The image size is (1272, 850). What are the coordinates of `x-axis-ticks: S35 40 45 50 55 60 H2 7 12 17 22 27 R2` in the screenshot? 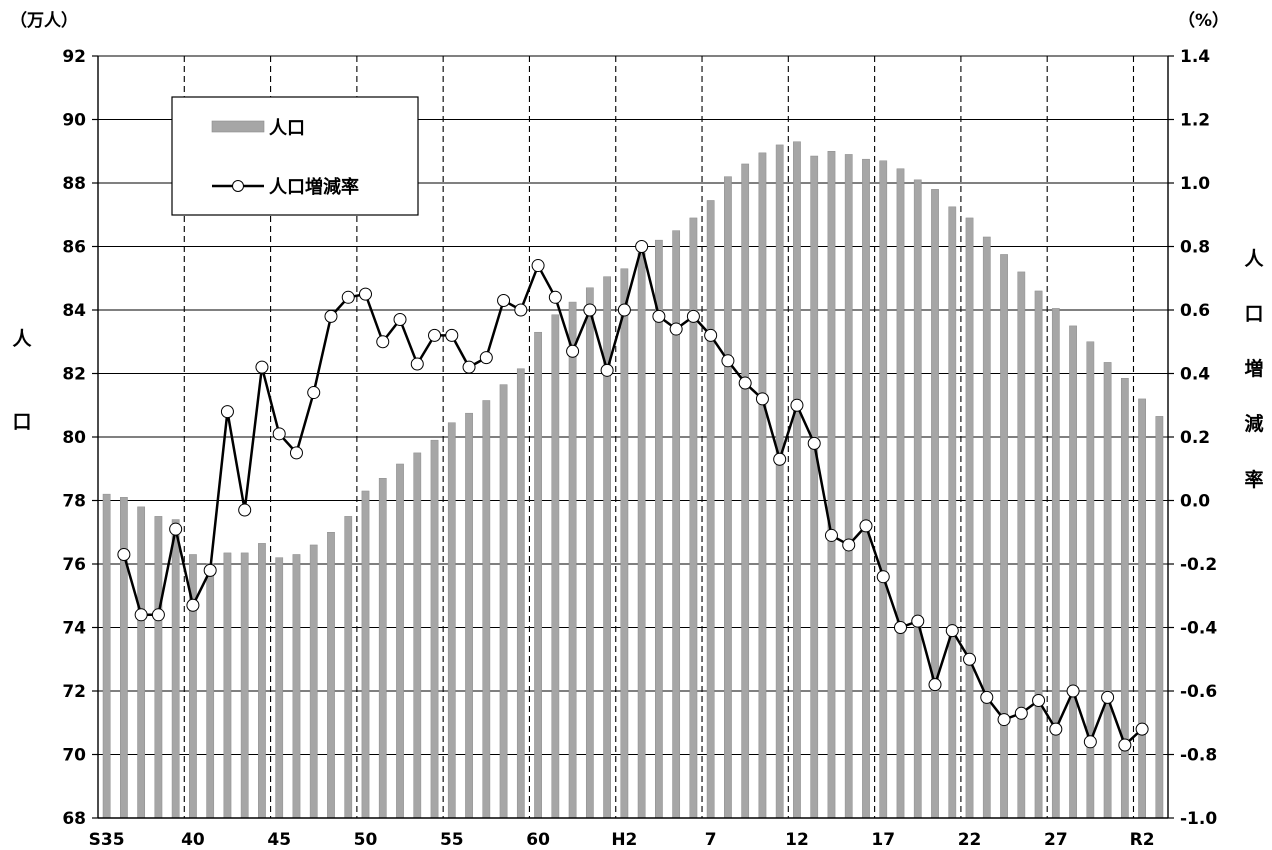 It's located at (622, 840).